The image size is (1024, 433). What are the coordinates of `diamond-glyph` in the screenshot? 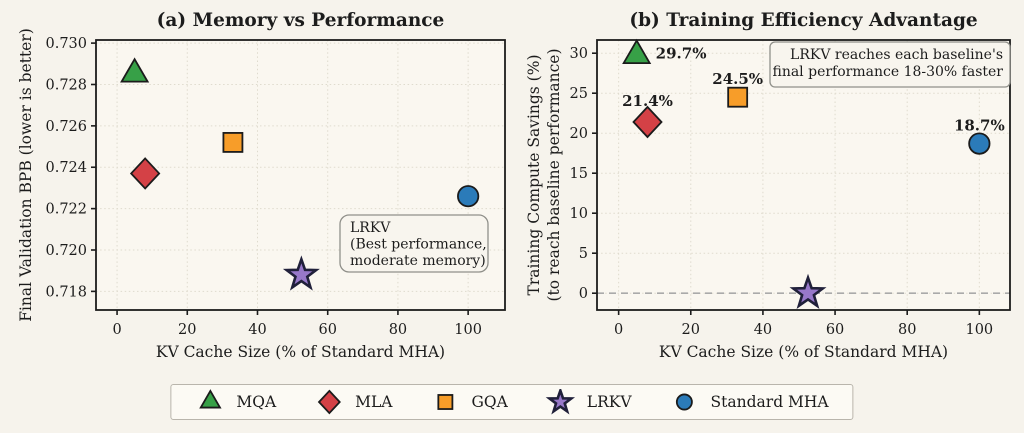 It's located at (329, 402).